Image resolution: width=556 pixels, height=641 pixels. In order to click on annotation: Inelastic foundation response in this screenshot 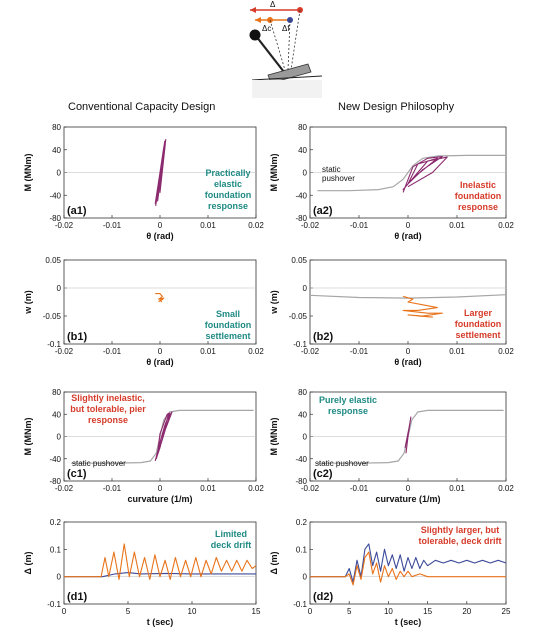, I will do `click(478, 196)`.